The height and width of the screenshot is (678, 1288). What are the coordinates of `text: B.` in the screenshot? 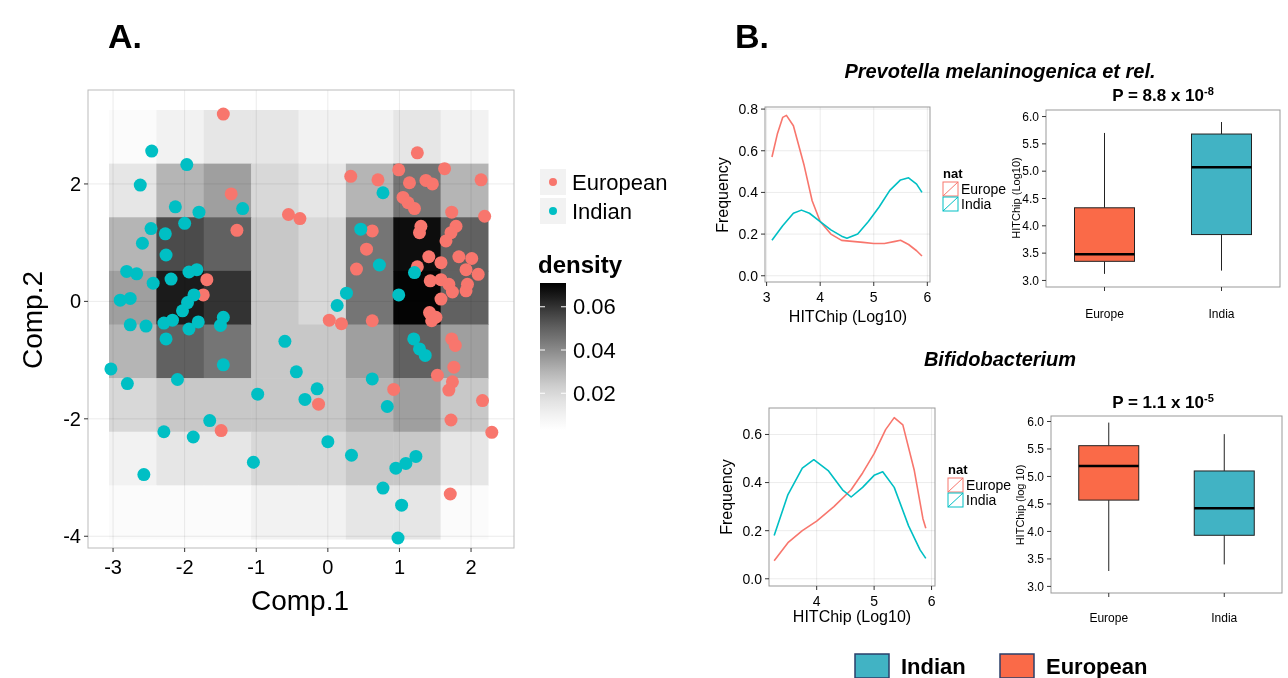 It's located at (752, 36).